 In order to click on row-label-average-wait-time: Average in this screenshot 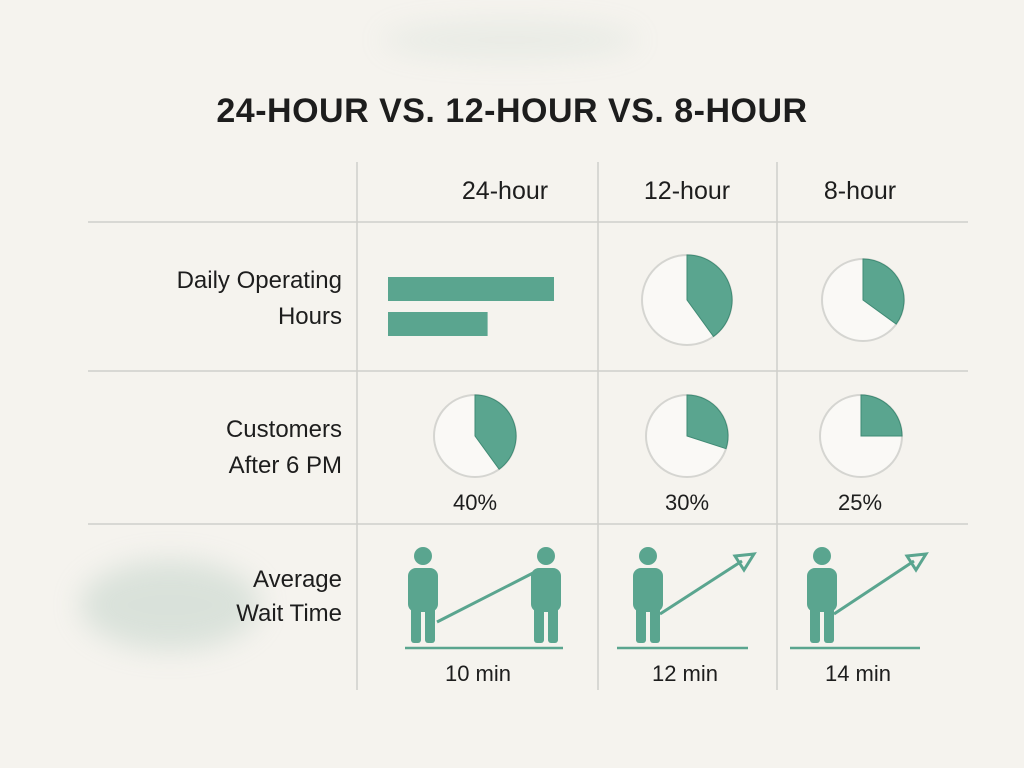, I will do `click(297, 579)`.